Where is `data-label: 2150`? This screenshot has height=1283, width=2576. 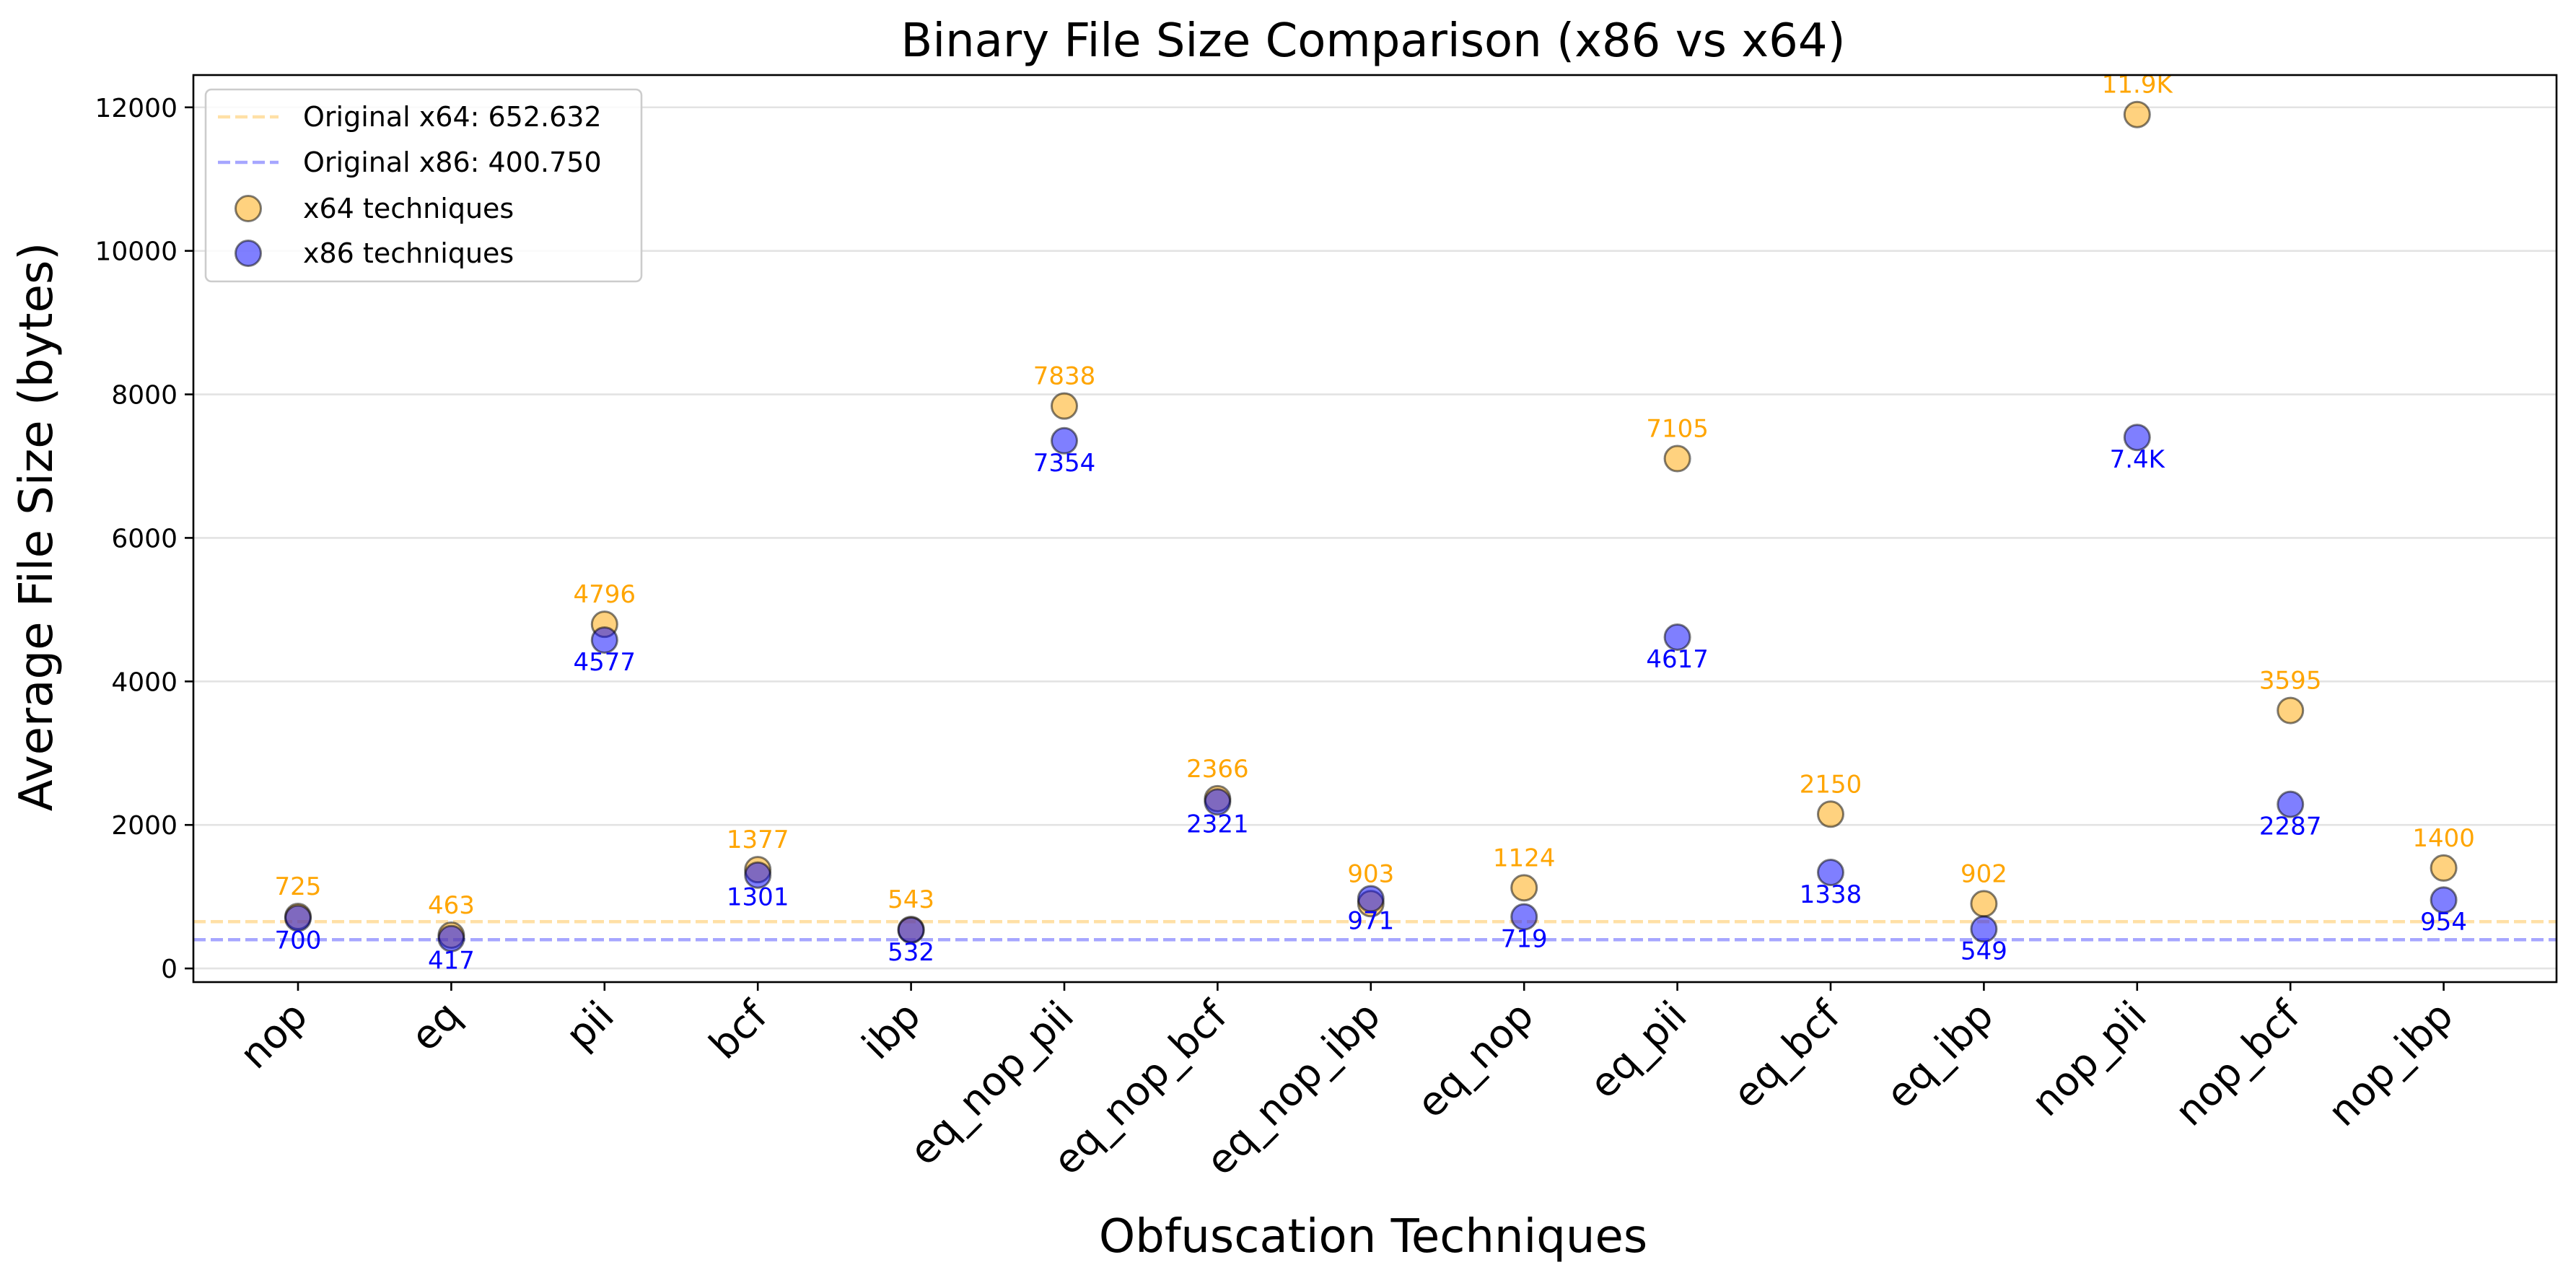 data-label: 2150 is located at coordinates (1831, 784).